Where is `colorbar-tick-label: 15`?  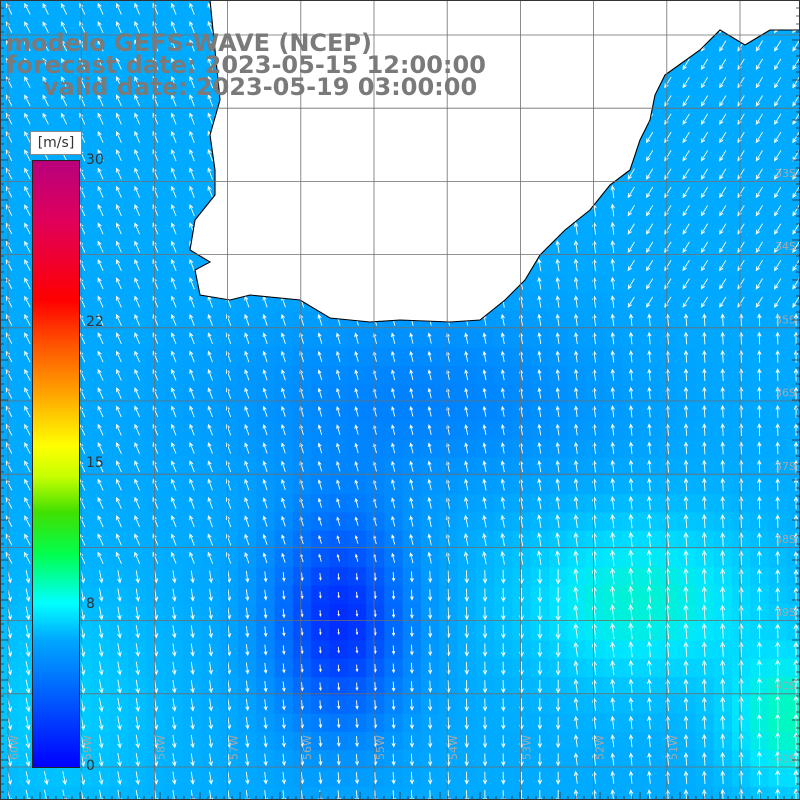 colorbar-tick-label: 15 is located at coordinates (95, 463).